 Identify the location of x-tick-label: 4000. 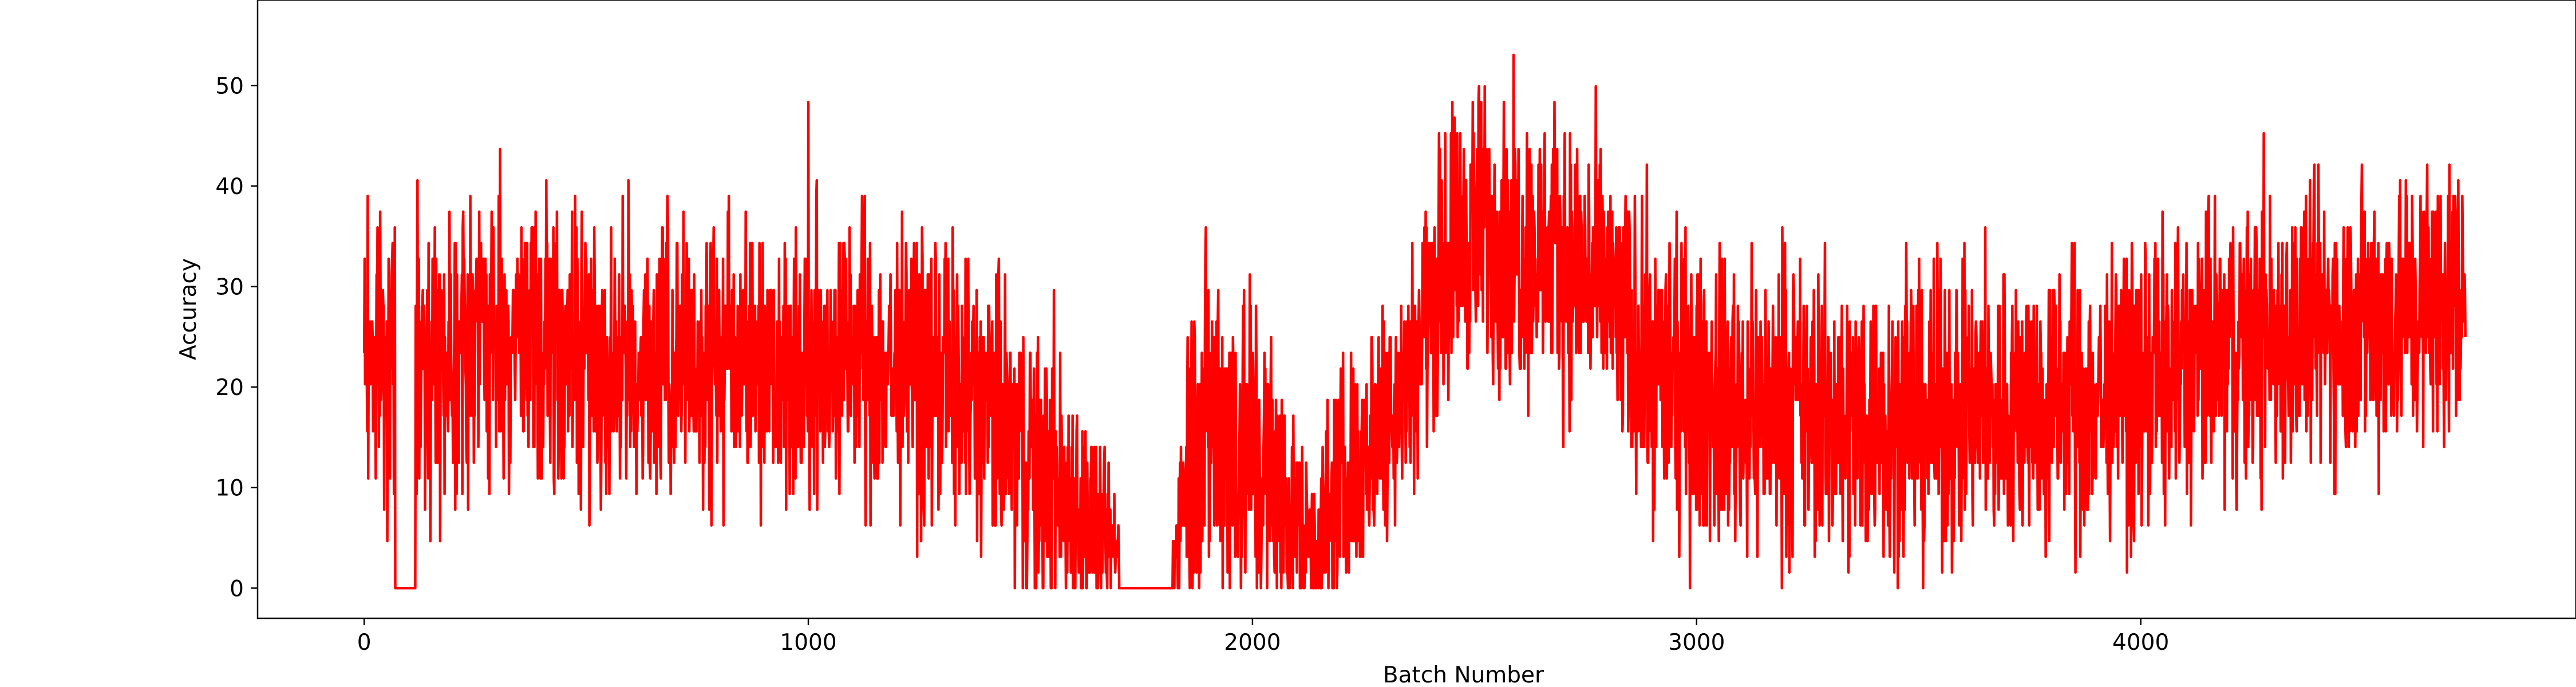
(2140, 643).